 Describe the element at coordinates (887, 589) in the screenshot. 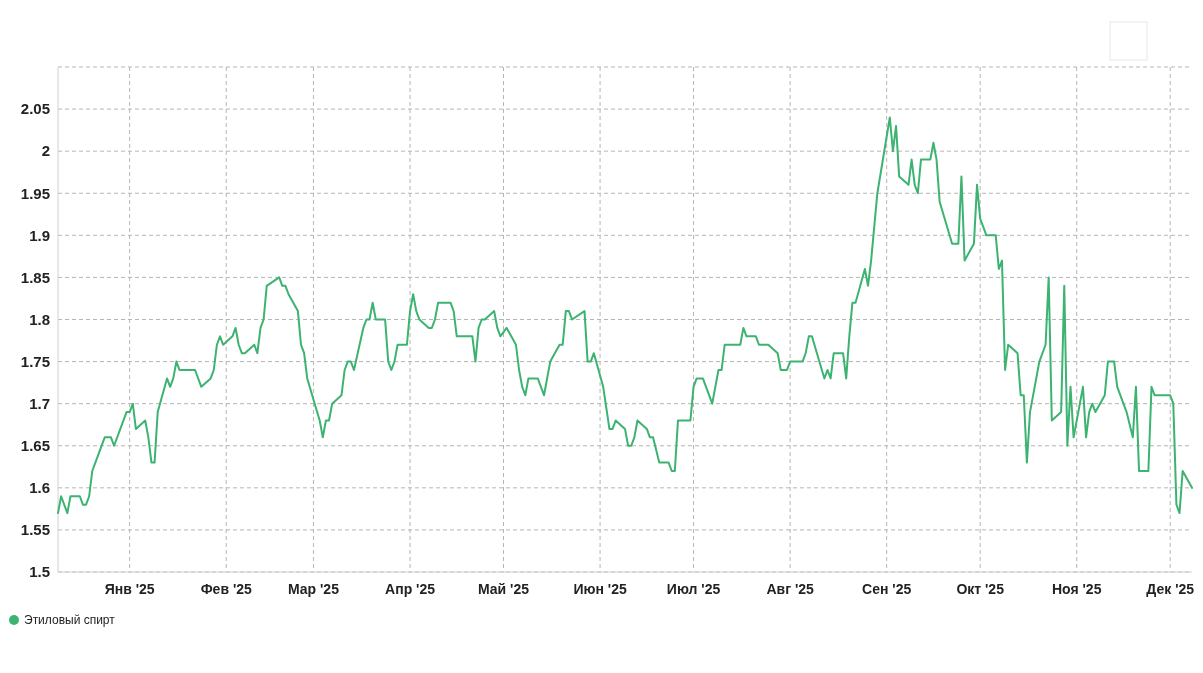

I see `x-tick-label: Сен '25` at that location.